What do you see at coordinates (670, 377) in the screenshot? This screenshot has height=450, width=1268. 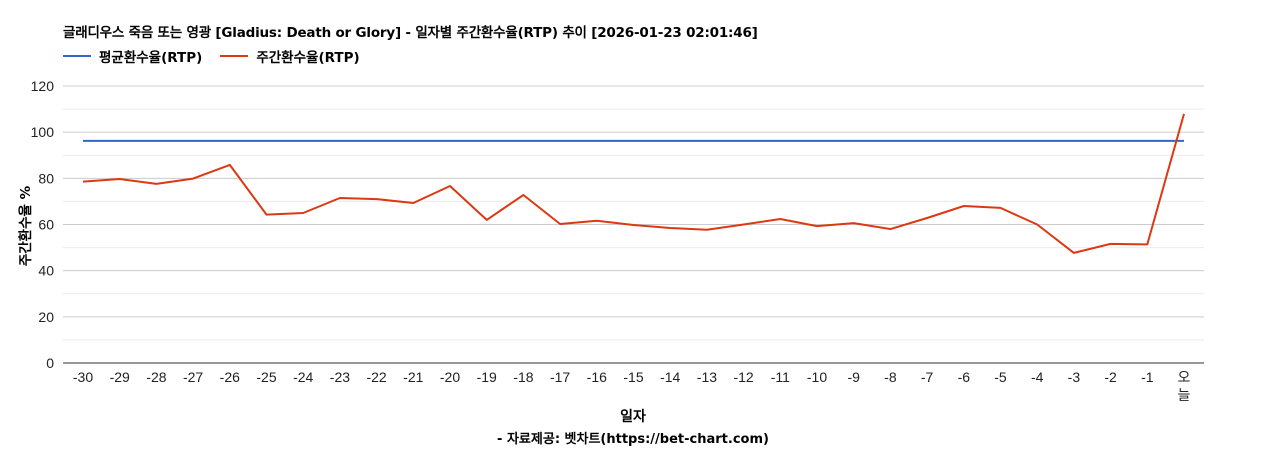 I see `x-tick-label: -14` at bounding box center [670, 377].